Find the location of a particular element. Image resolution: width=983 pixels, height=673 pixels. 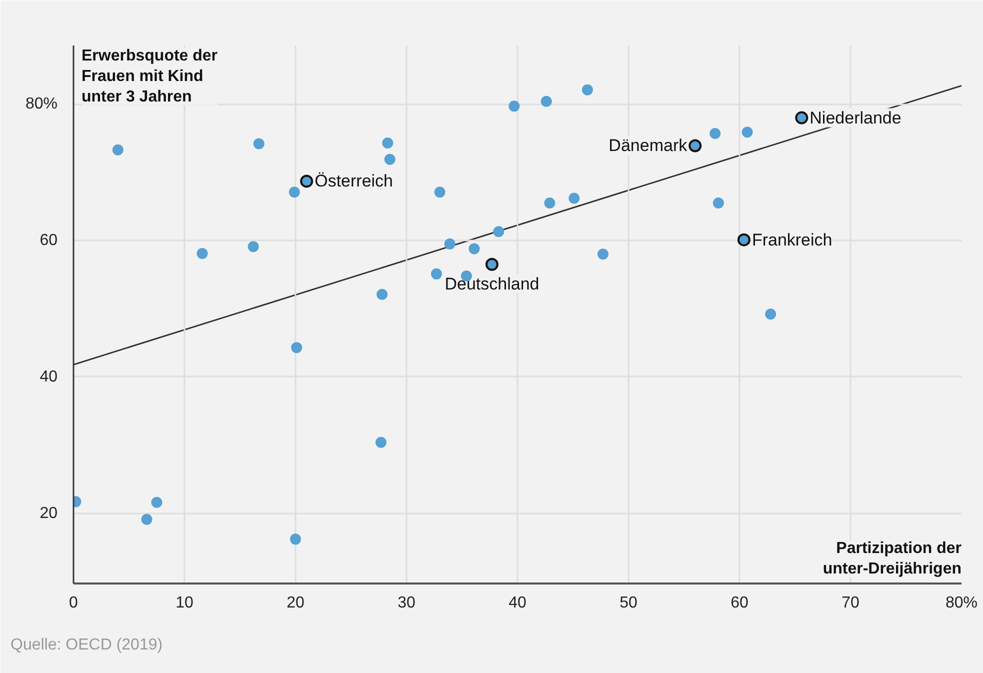

annotation: Dänemark is located at coordinates (648, 146).